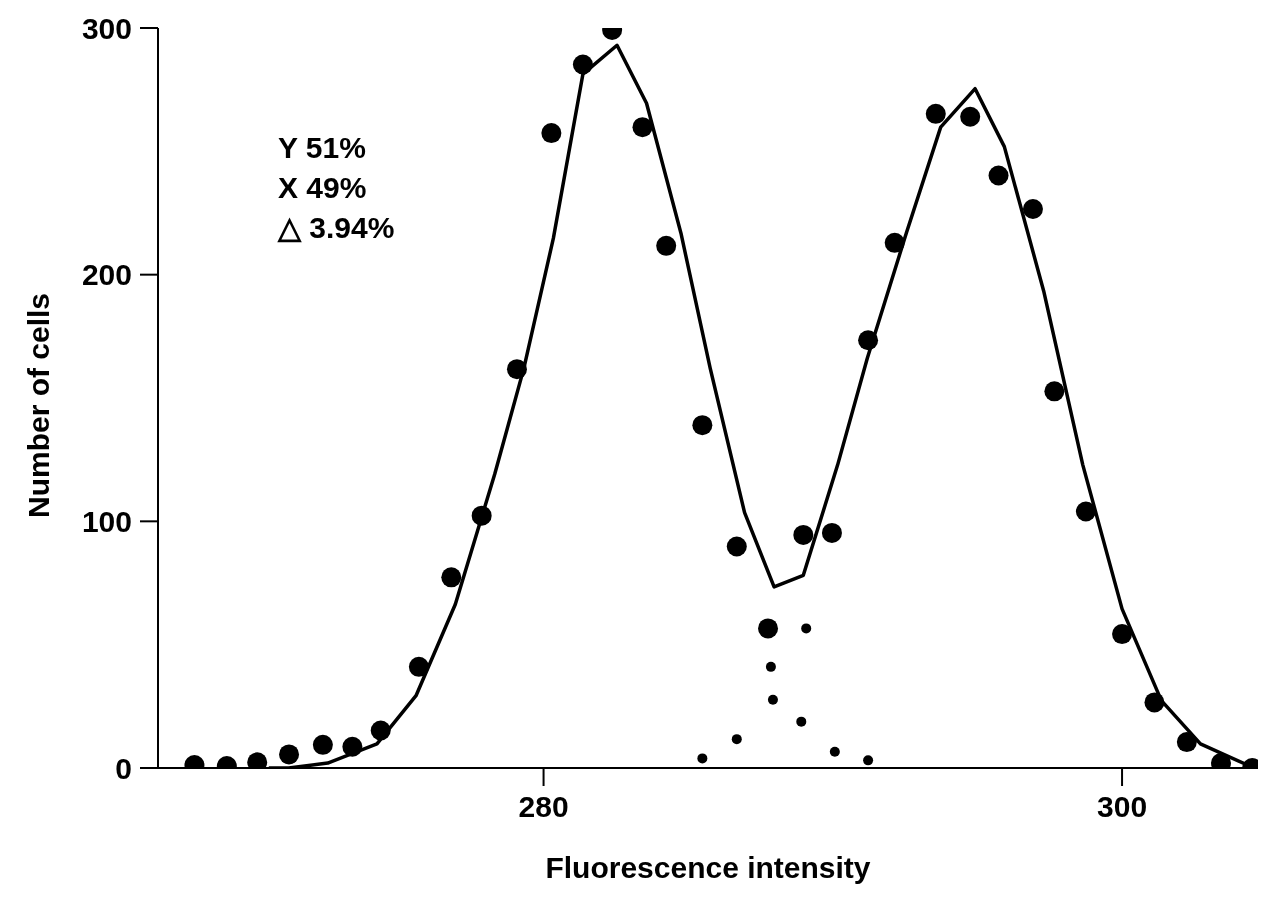  Describe the element at coordinates (323, 188) in the screenshot. I see `annotation: X 49%` at that location.